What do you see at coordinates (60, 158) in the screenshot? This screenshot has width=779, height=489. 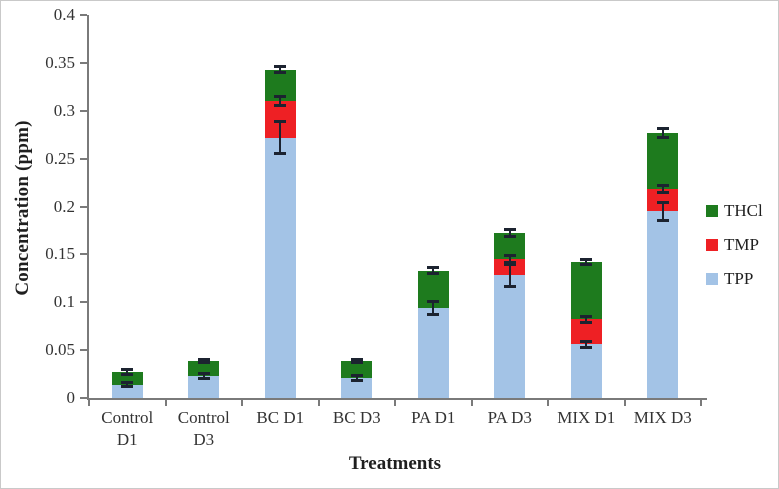 I see `y-tick-label: 0.25` at bounding box center [60, 158].